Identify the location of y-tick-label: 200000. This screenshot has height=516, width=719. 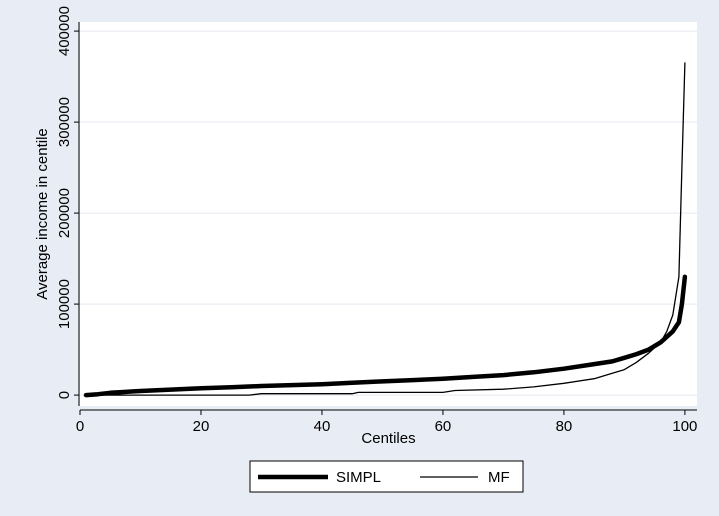
(64, 213).